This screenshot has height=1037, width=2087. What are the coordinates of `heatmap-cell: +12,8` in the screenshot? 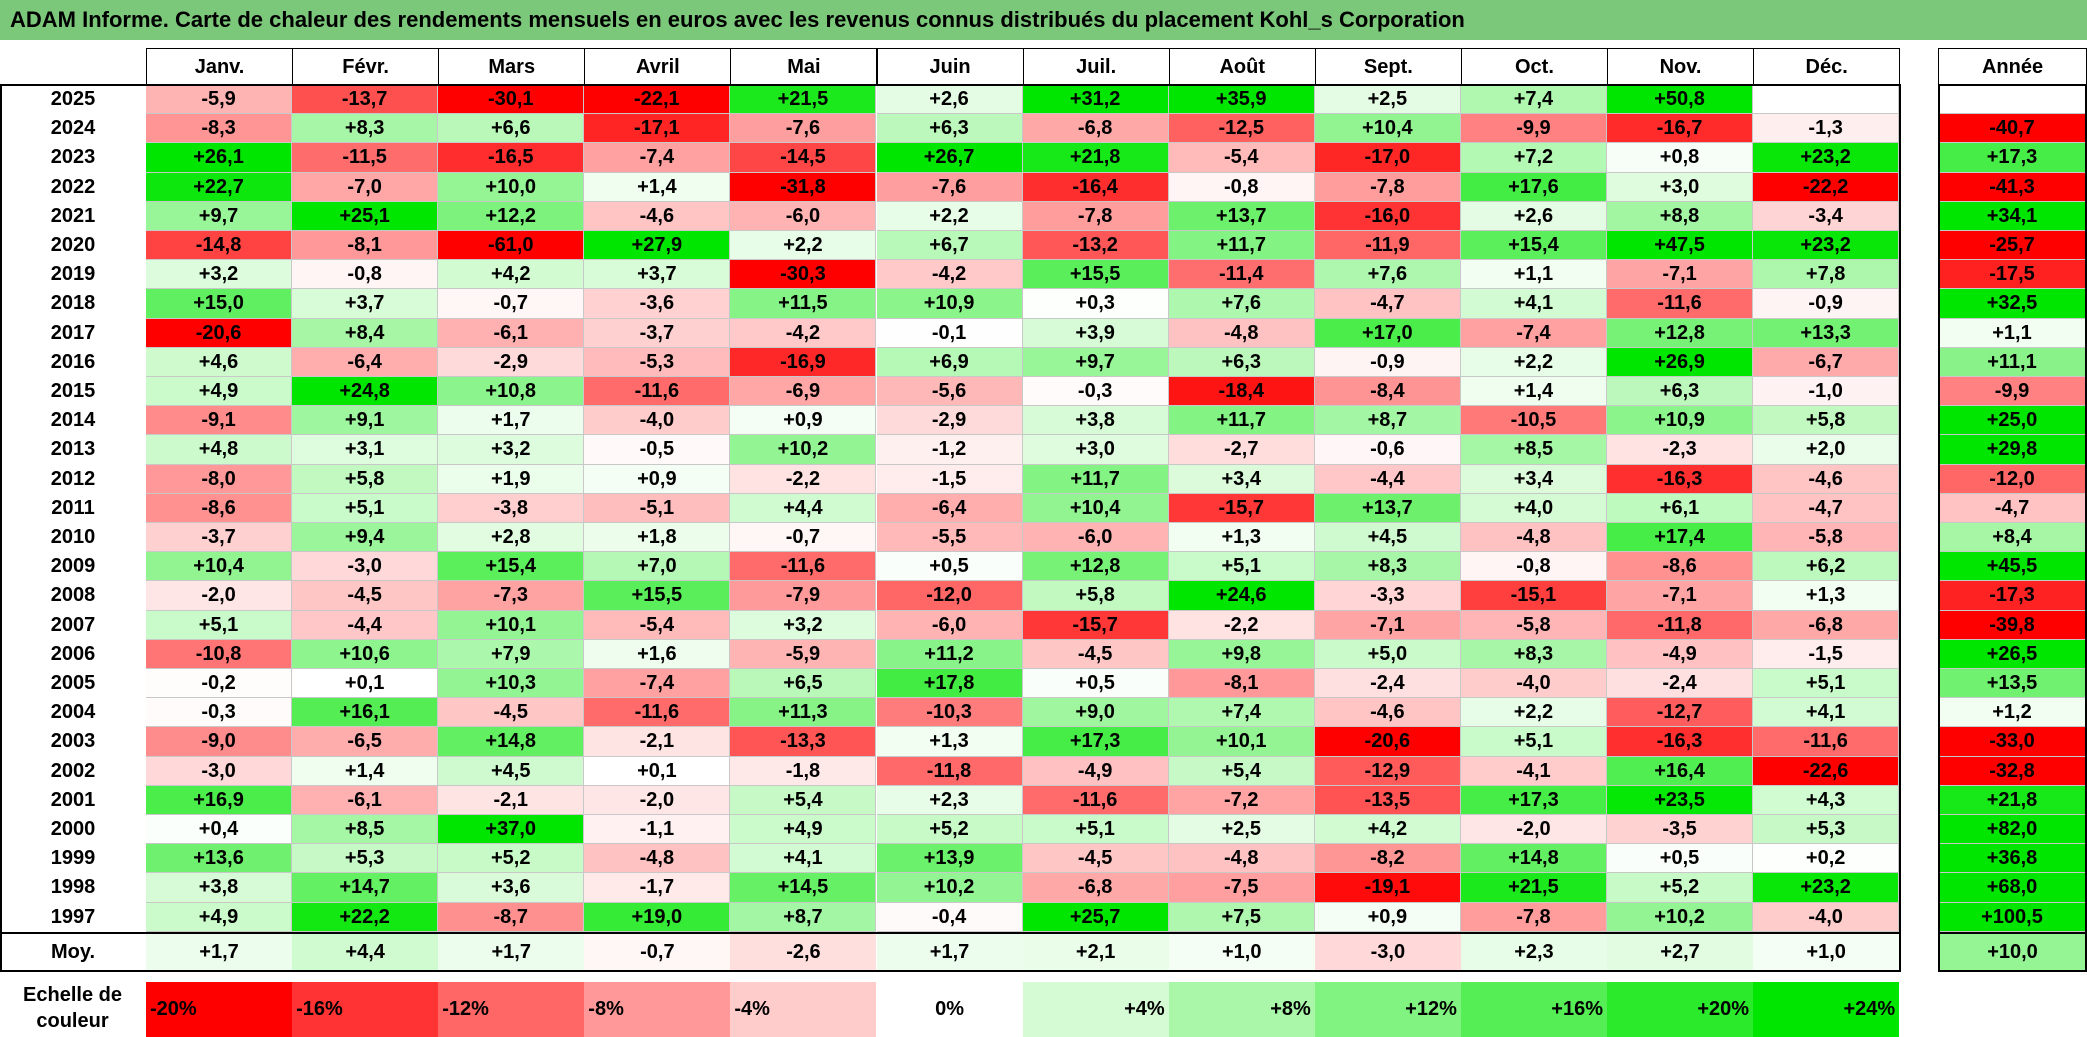 It's located at (1680, 333).